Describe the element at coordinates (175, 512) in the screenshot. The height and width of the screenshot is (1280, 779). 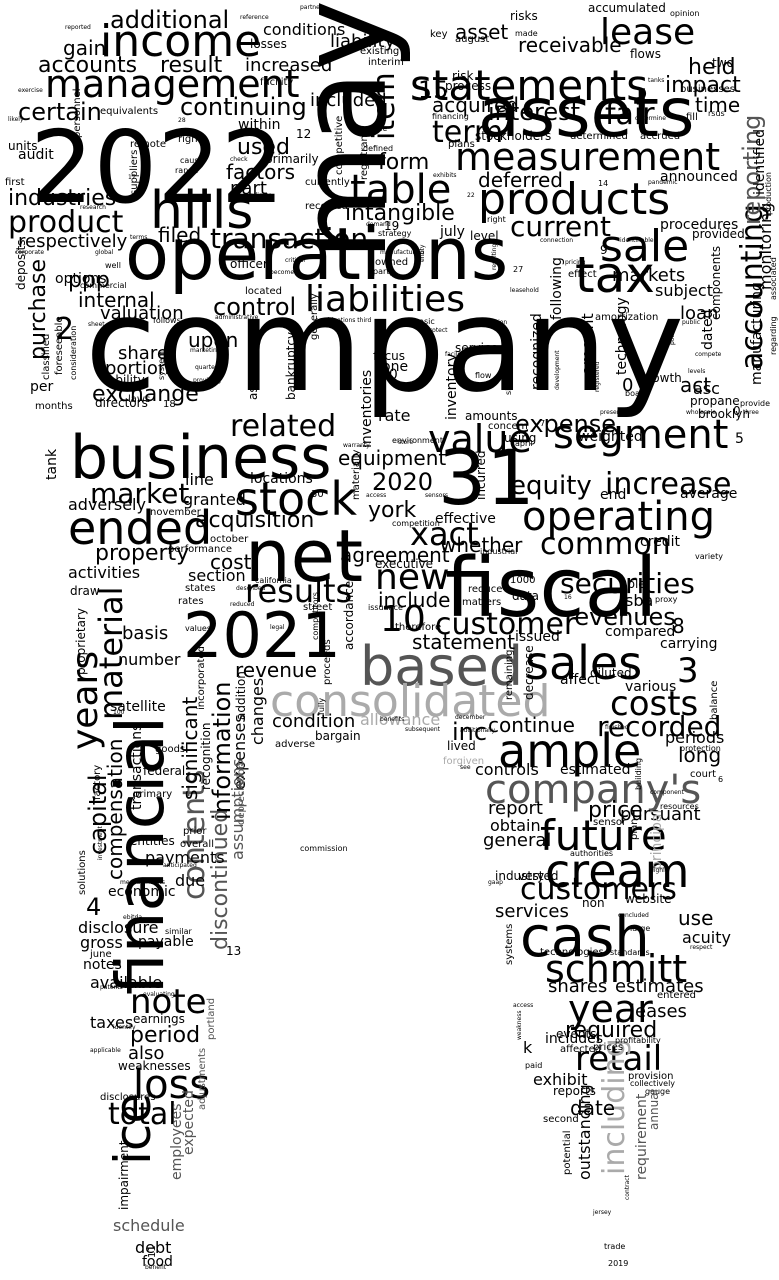
I see `cloud-word: november` at that location.